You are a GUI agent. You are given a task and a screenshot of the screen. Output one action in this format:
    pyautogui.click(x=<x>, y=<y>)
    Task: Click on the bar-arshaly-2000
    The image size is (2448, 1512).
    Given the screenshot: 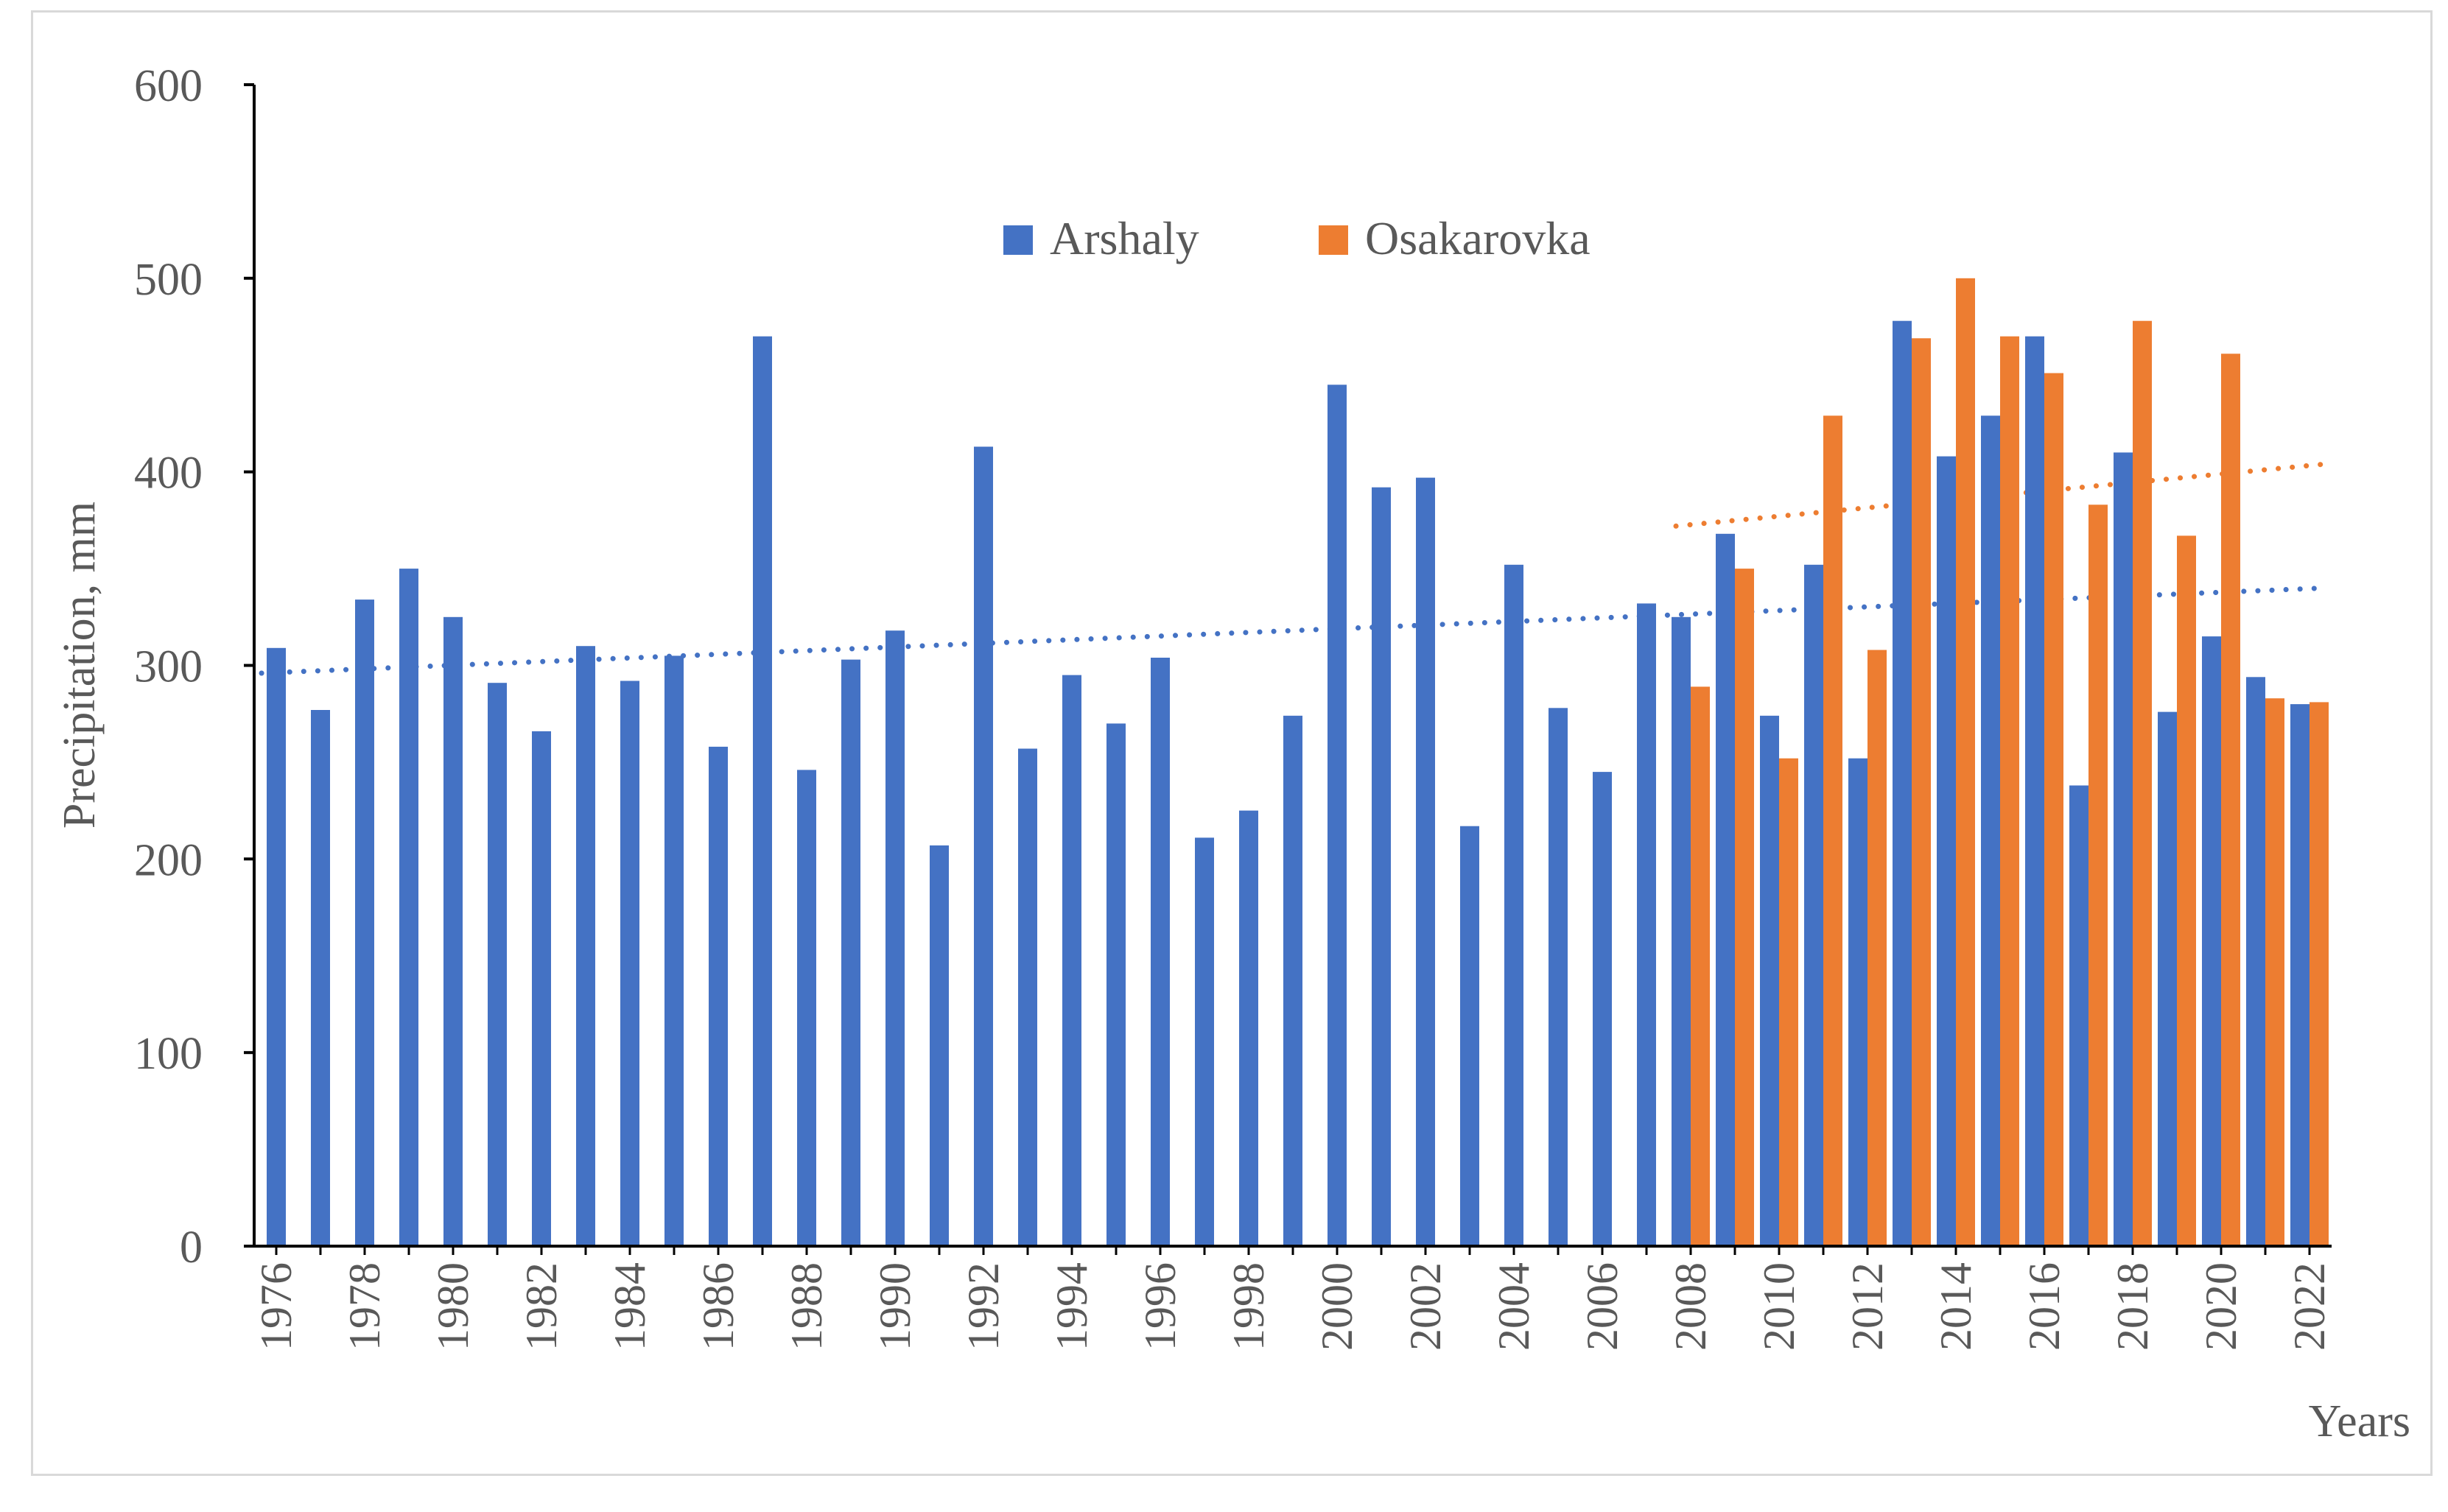 What is the action you would take?
    pyautogui.click(x=1337, y=815)
    